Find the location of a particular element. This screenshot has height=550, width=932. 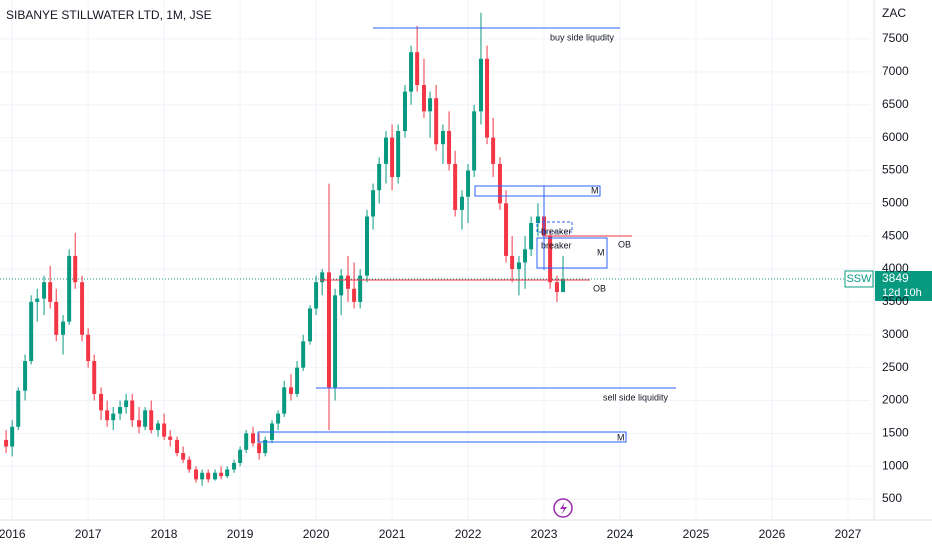

x-tick-label: 2023 is located at coordinates (544, 534).